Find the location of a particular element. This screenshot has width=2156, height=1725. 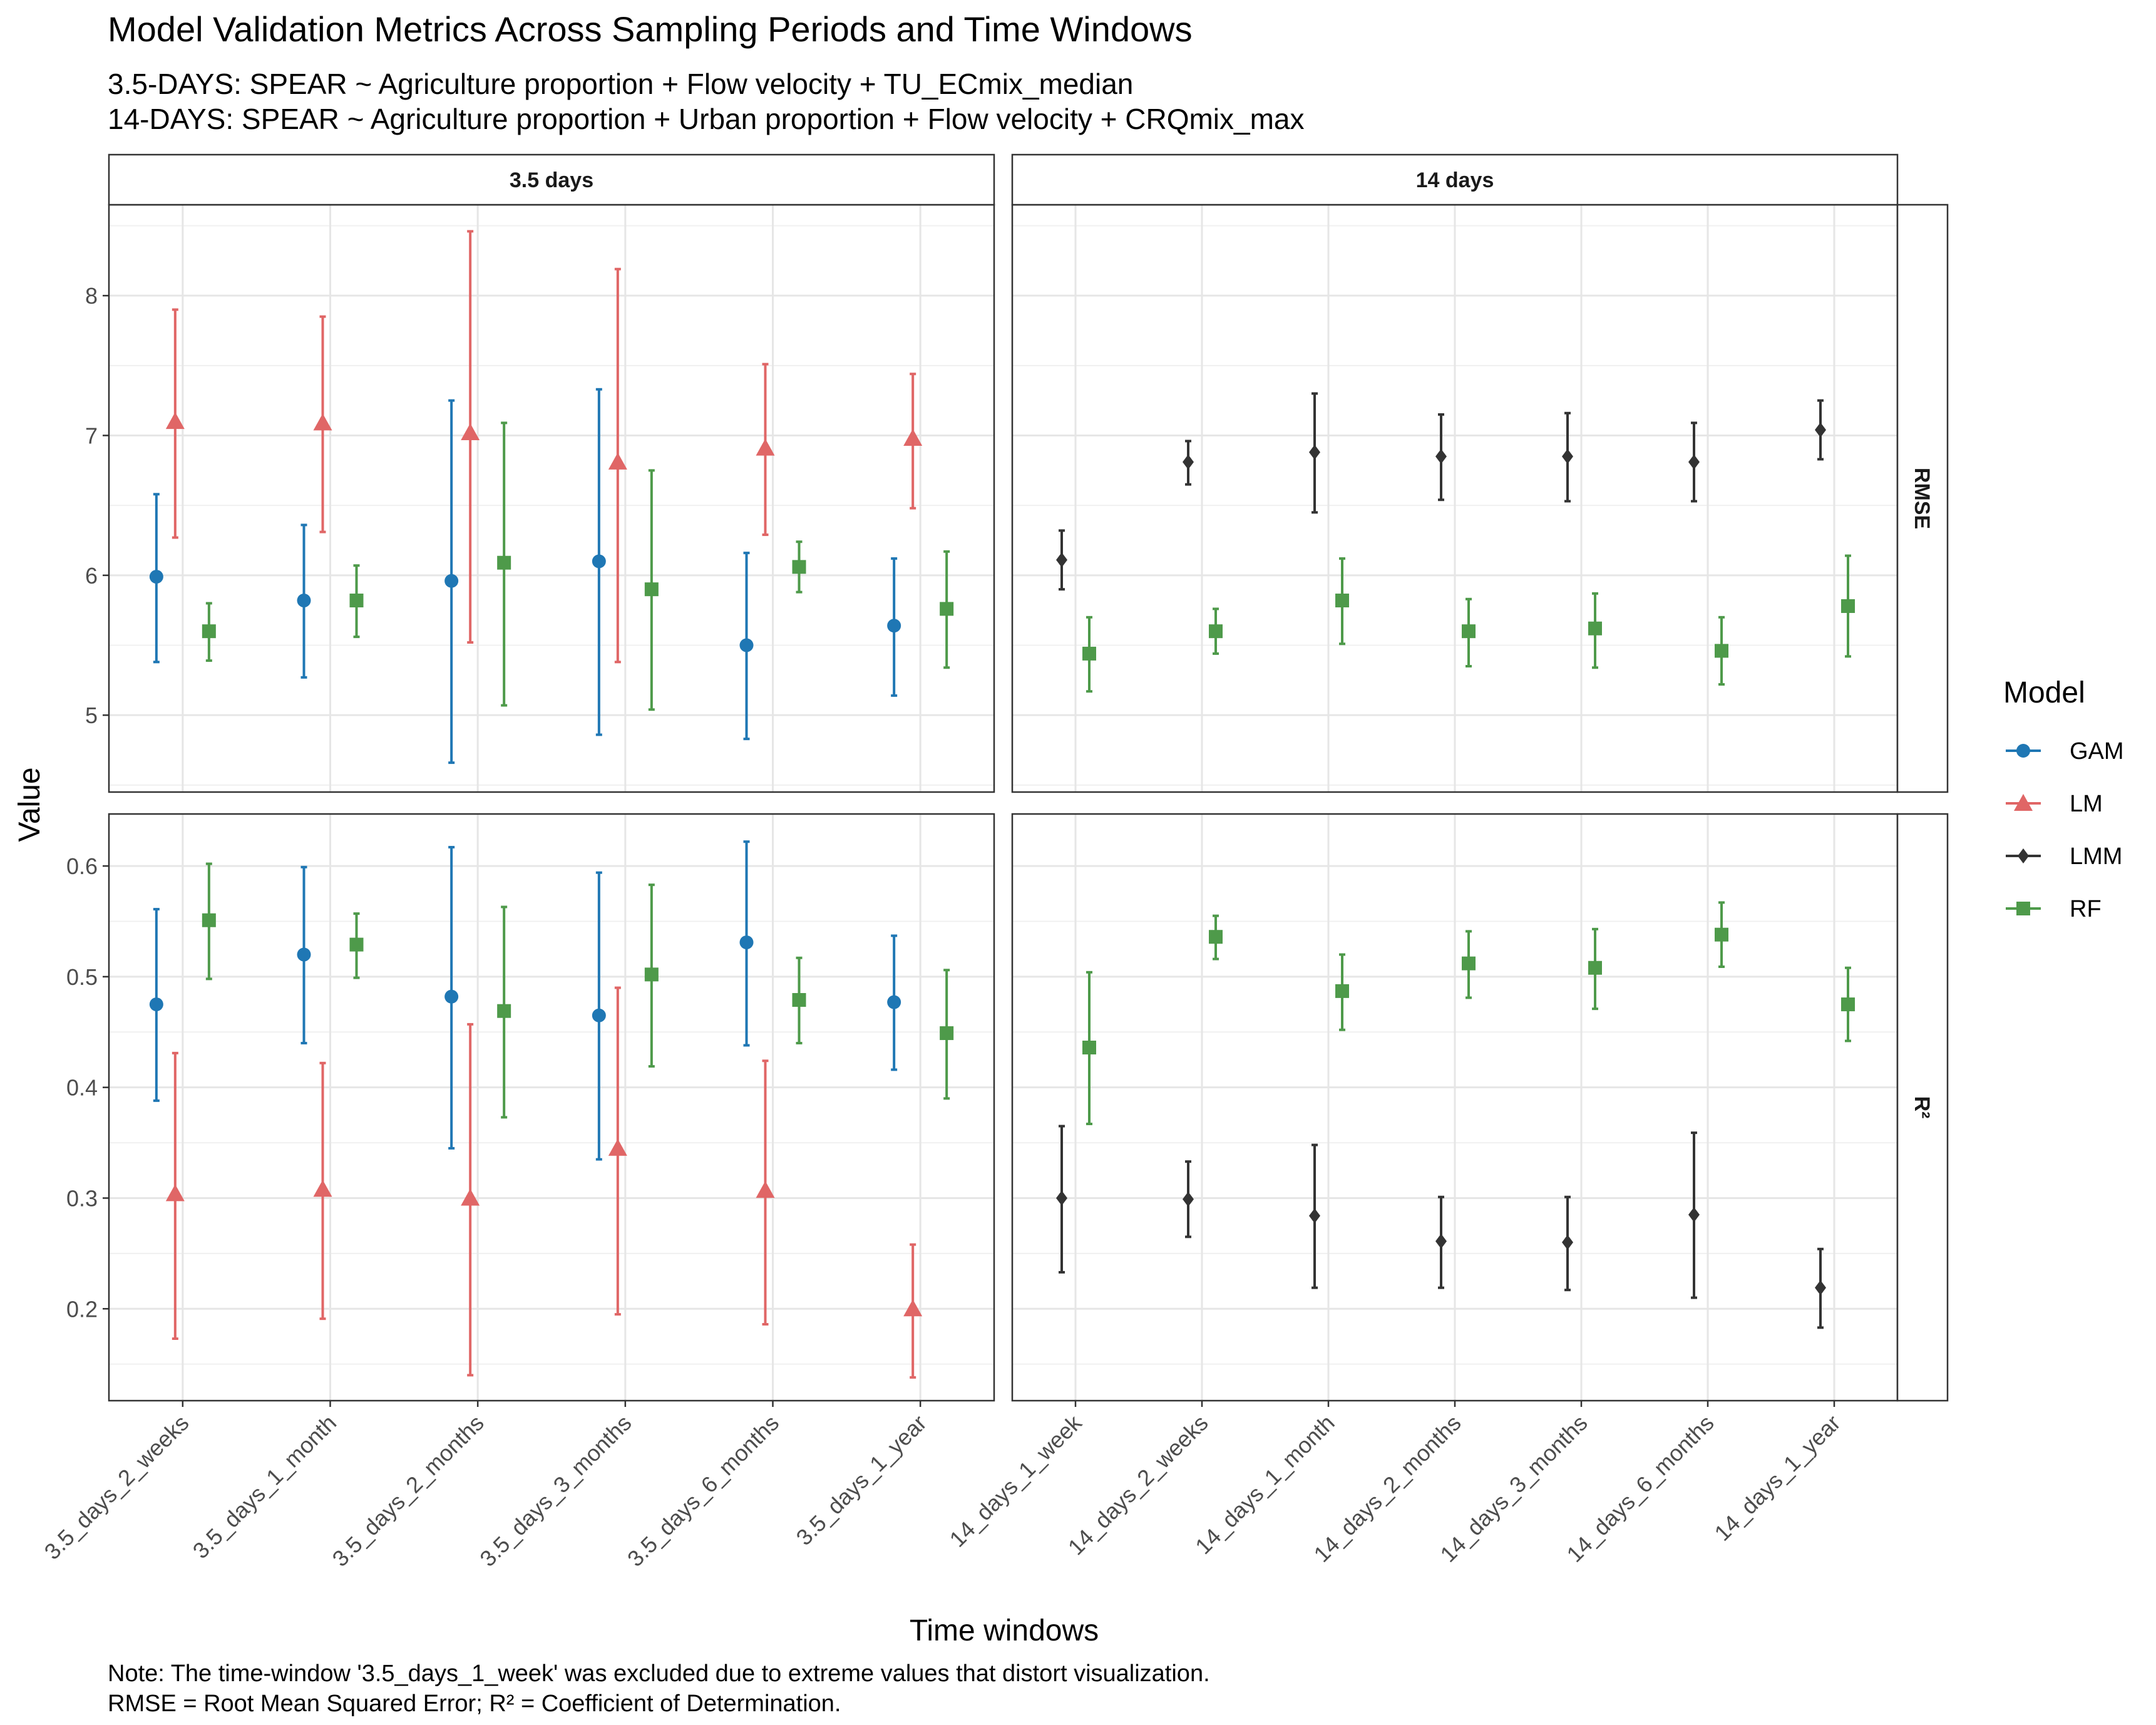

legend: Model GAM LM LMM RF is located at coordinates (2063, 799).